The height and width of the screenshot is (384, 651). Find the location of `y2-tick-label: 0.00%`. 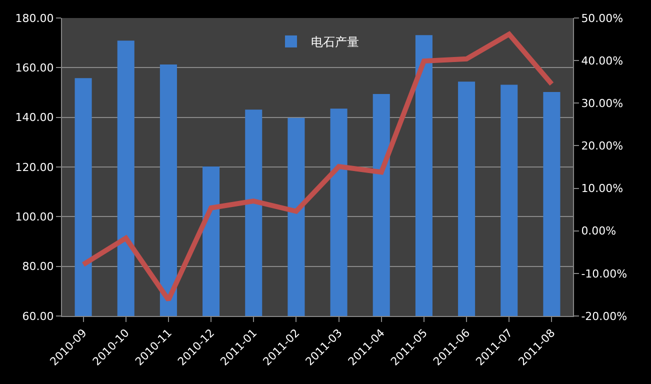

y2-tick-label: 0.00% is located at coordinates (598, 231).